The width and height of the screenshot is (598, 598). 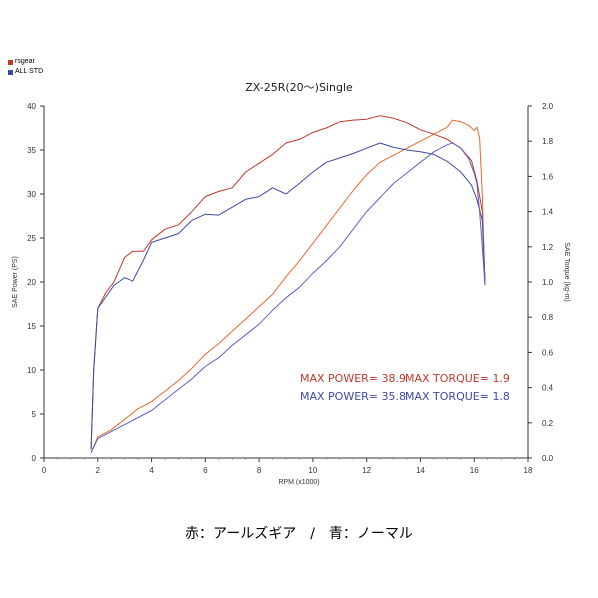 I want to click on x-tick-label: 4, so click(x=151, y=470).